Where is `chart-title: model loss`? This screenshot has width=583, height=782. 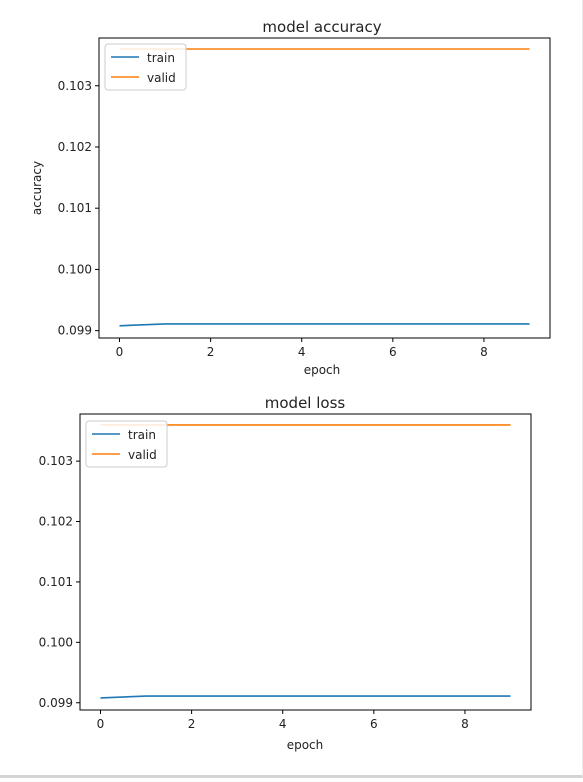
chart-title: model loss is located at coordinates (305, 403).